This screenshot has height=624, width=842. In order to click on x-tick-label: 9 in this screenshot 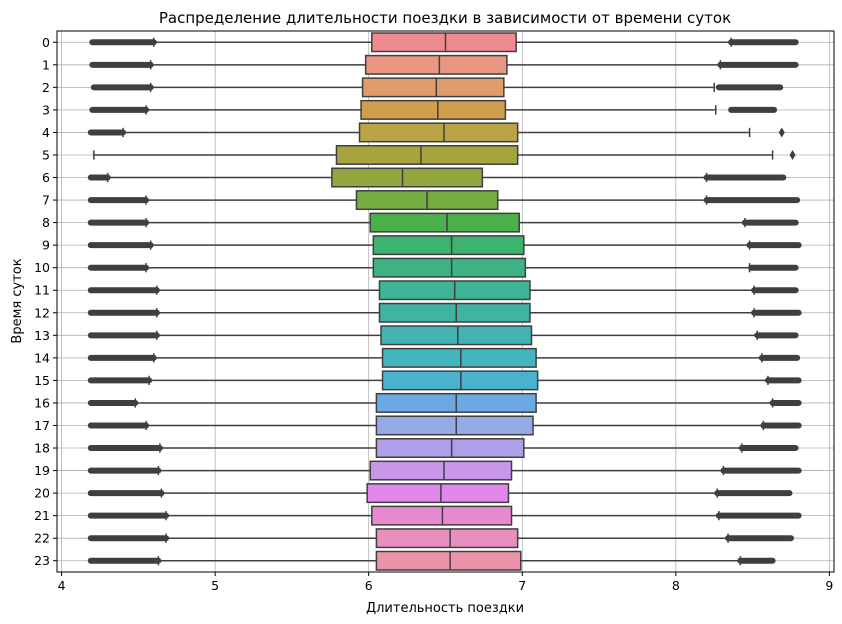, I will do `click(829, 585)`.